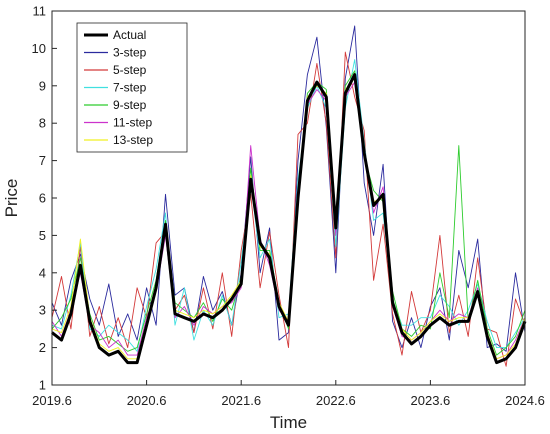 This screenshot has height=434, width=550. What do you see at coordinates (42, 310) in the screenshot?
I see `y-tick-label: 3` at bounding box center [42, 310].